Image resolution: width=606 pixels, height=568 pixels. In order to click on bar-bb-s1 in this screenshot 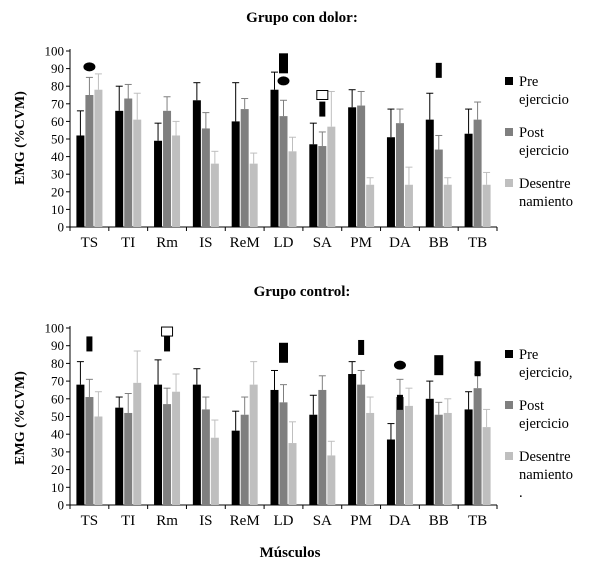, I will do `click(429, 173)`.